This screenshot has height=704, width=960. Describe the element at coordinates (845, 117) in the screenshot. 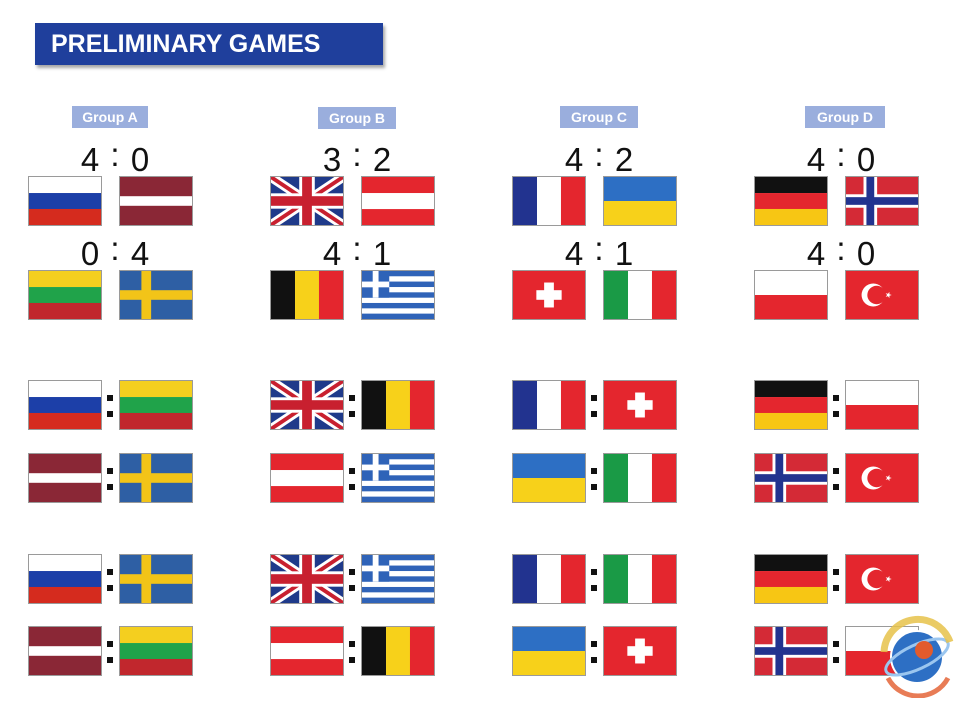

I see `group-label: Group D` at that location.